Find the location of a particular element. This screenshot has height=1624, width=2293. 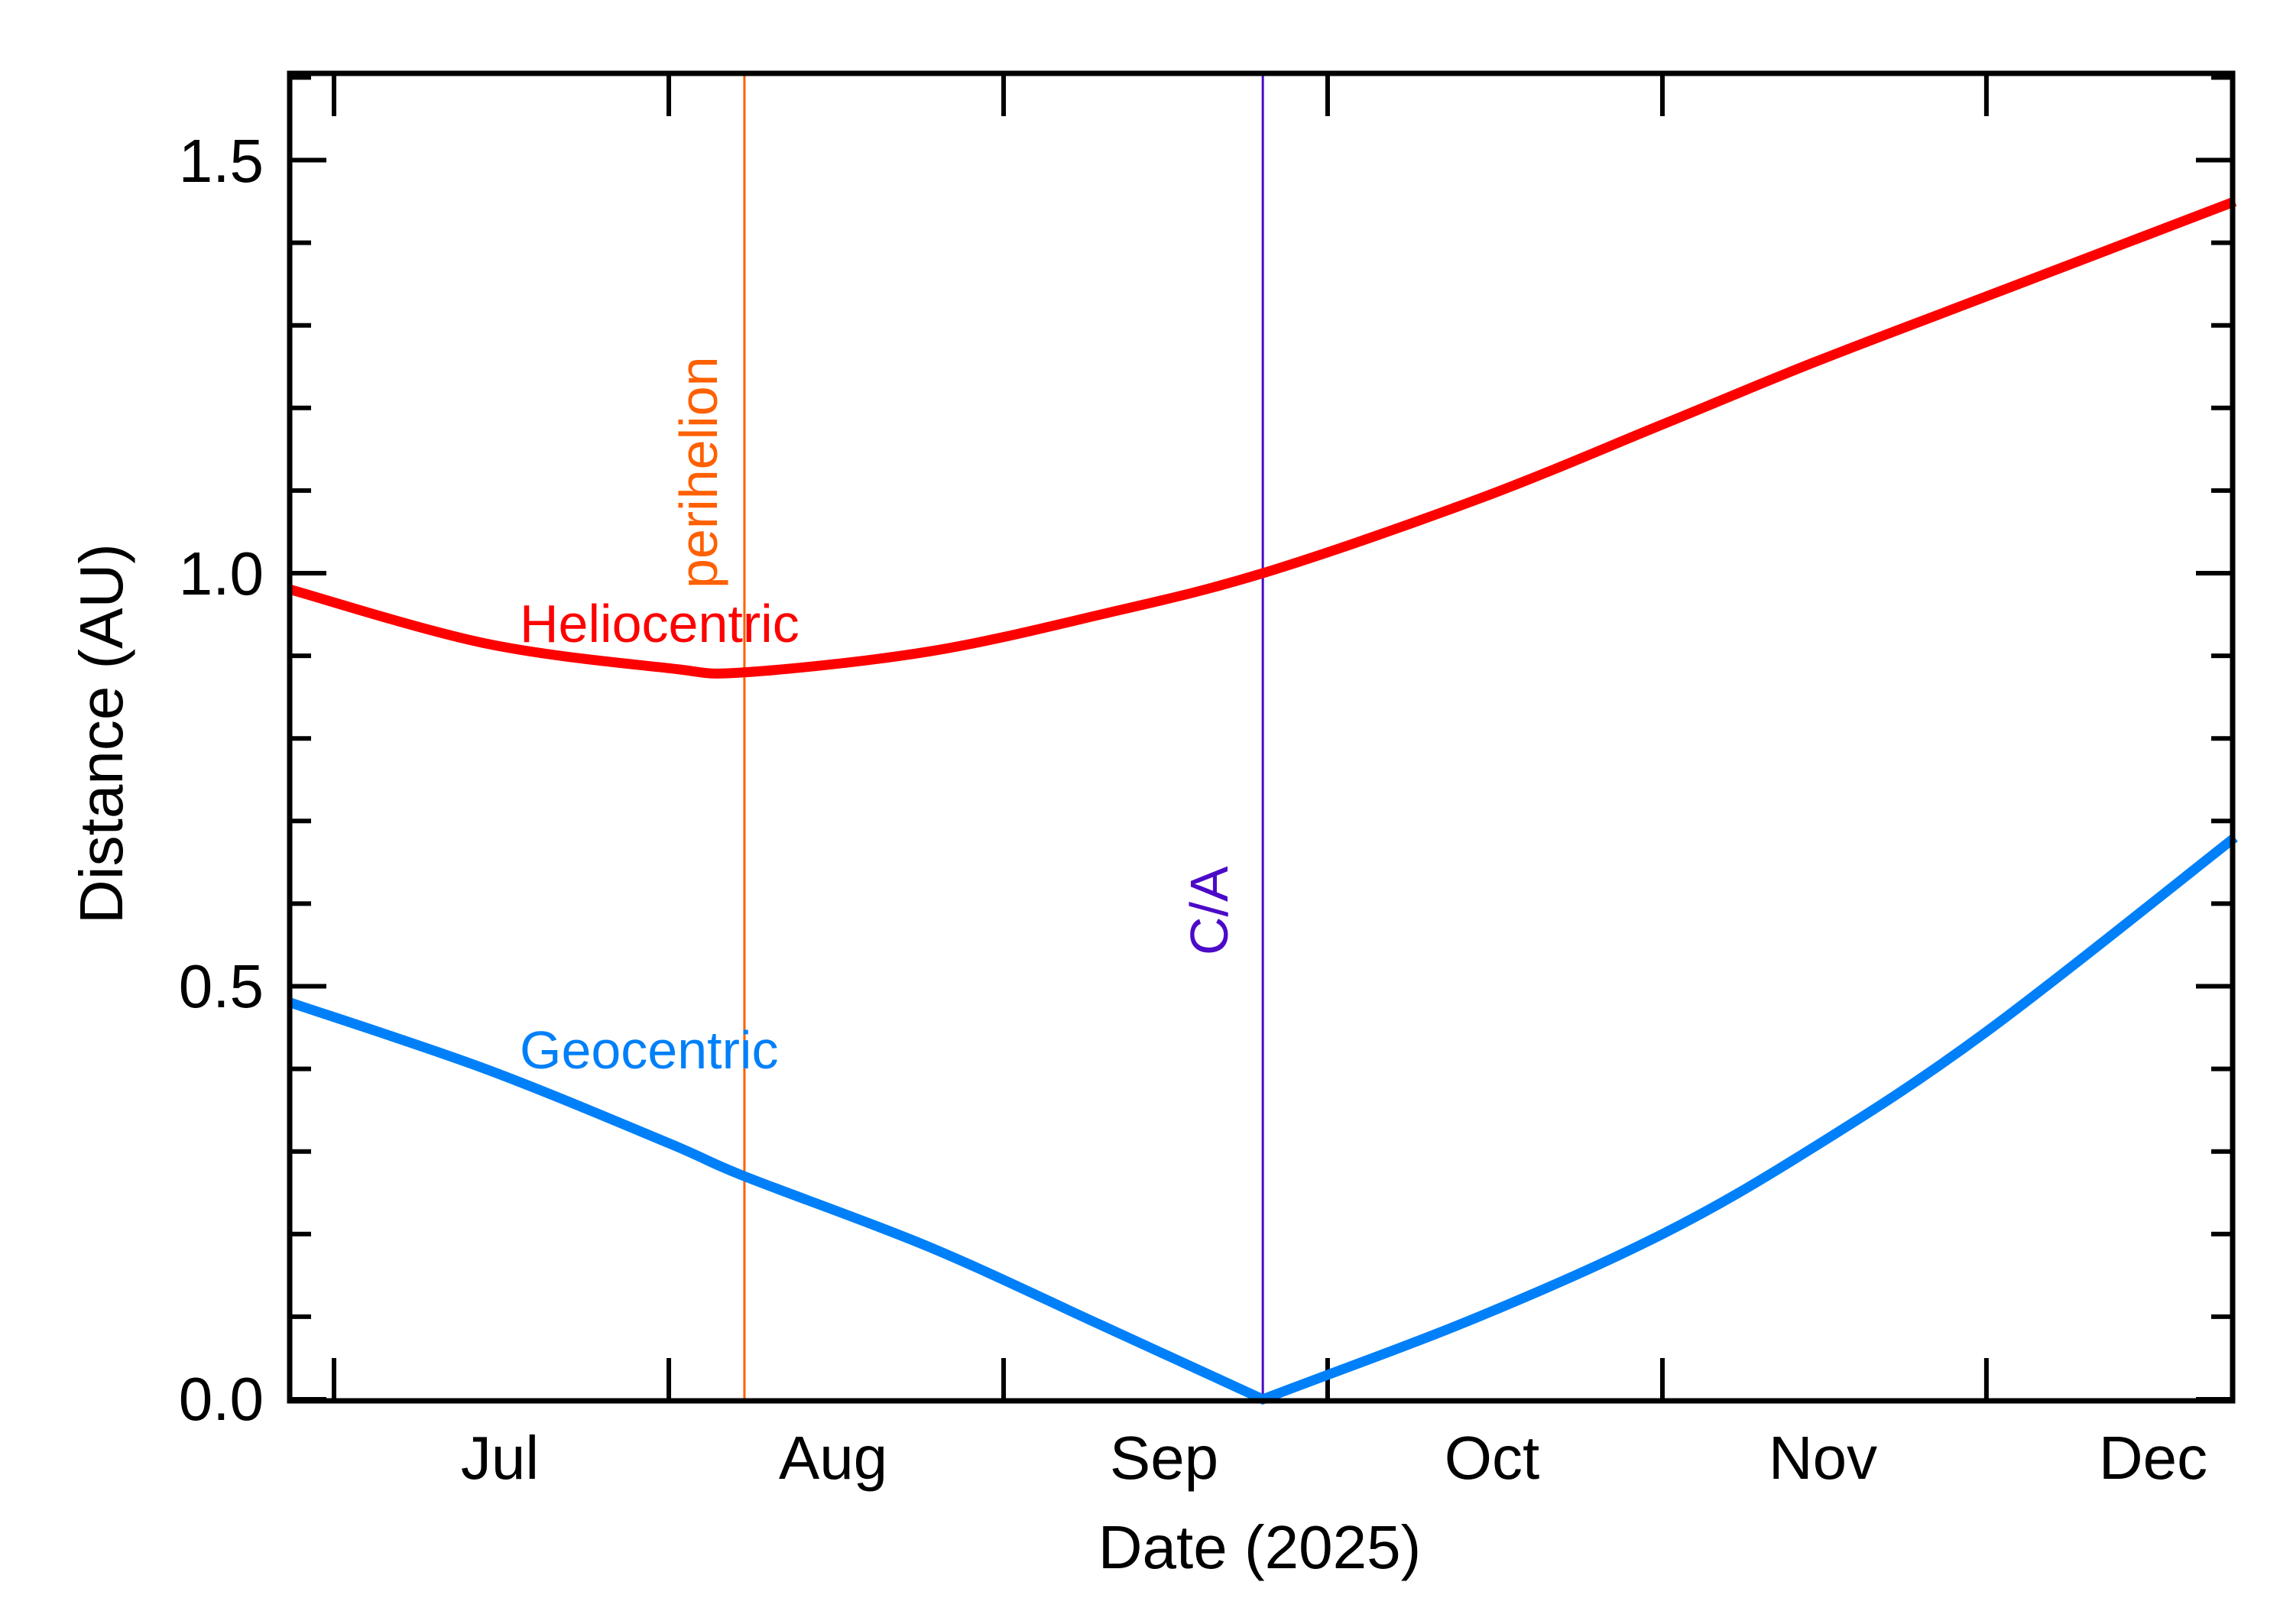

y-tick-0-5: 0.5 is located at coordinates (221, 986).